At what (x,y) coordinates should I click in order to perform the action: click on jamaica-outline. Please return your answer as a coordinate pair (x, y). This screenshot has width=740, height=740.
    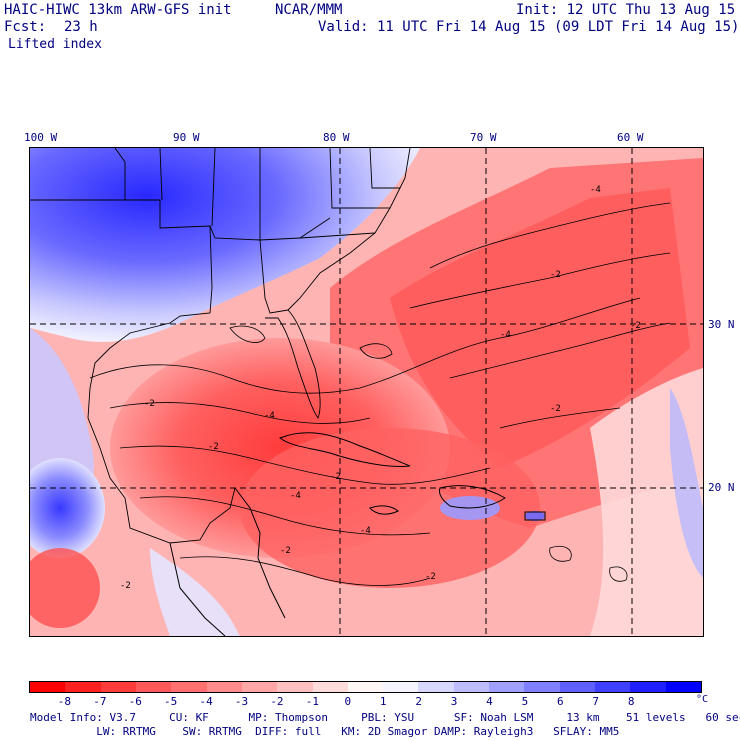
    Looking at the image, I should click on (384, 510).